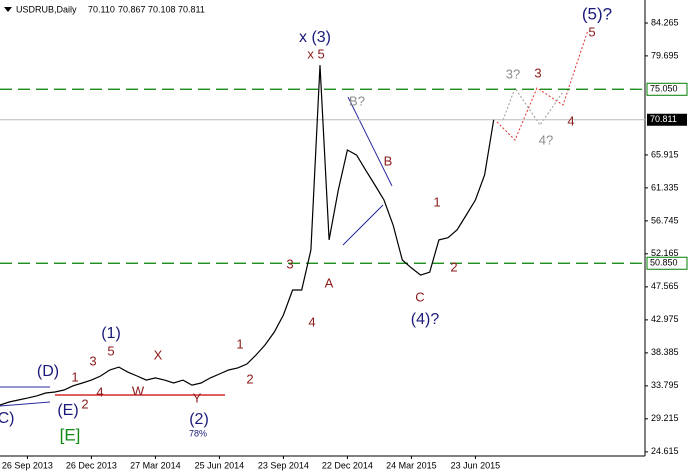  Describe the element at coordinates (597, 13) in the screenshot. I see `wave-label: (5)?` at that location.